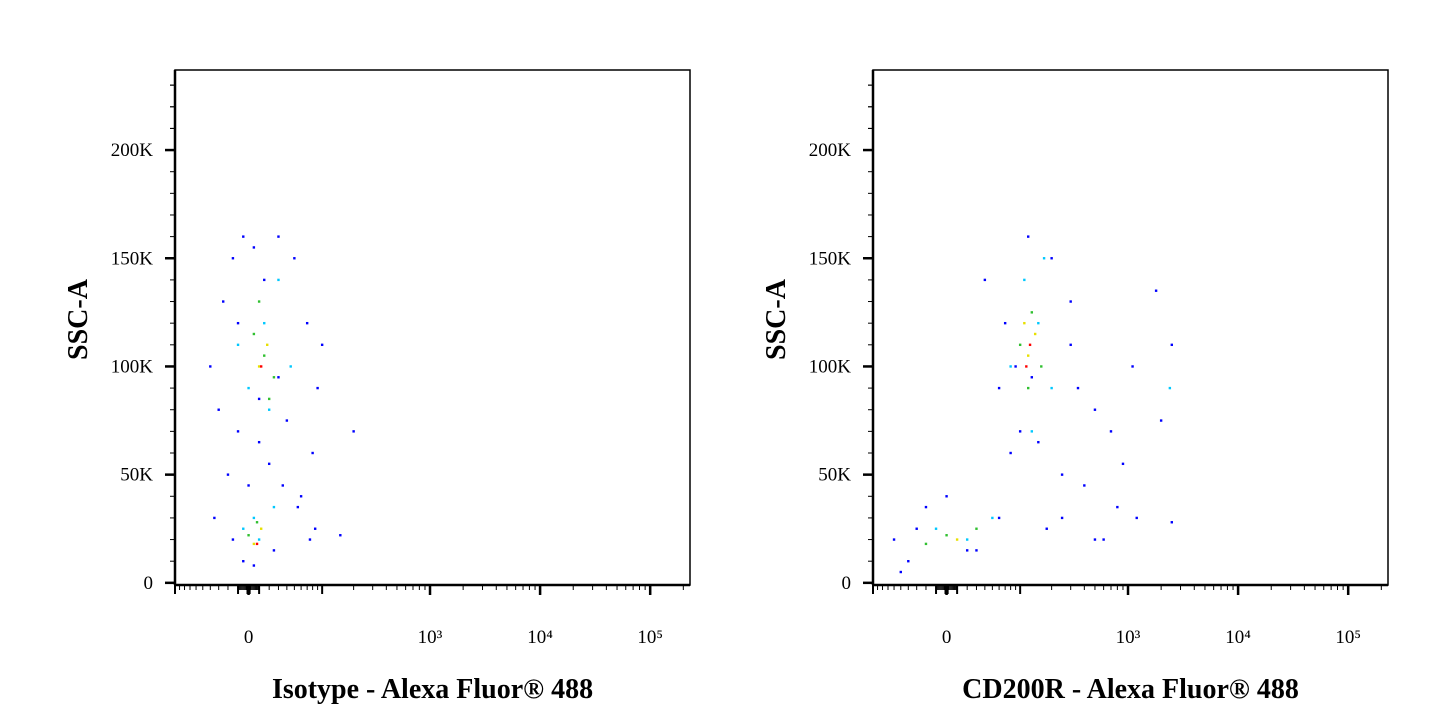 The image size is (1445, 723). Describe the element at coordinates (1130, 689) in the screenshot. I see `x-axis-label: CD200R - Alexa Fluor® 488` at that location.